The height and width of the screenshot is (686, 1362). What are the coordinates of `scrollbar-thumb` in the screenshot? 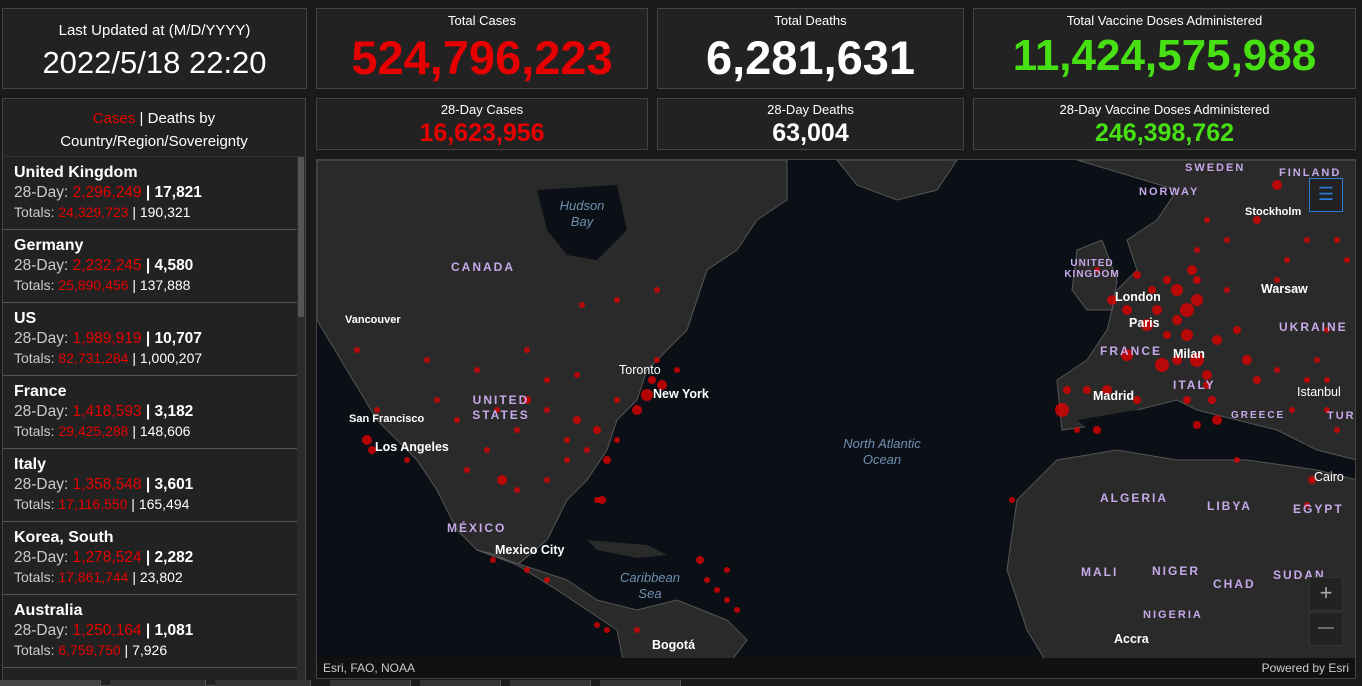 It's located at (301, 237).